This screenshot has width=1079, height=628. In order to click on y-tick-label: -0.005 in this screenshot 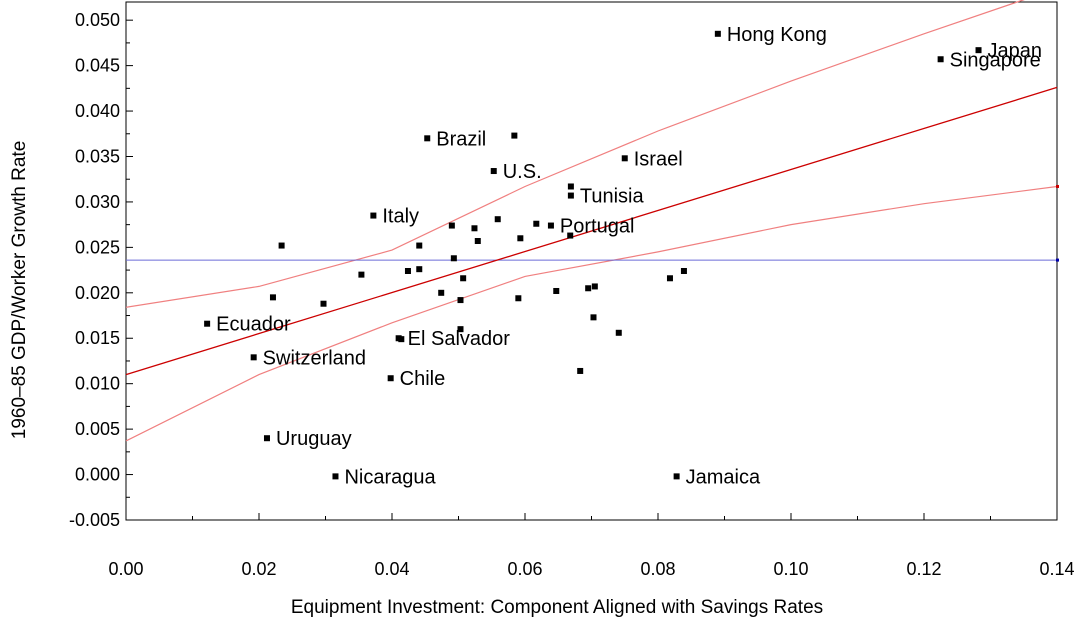, I will do `click(94, 520)`.